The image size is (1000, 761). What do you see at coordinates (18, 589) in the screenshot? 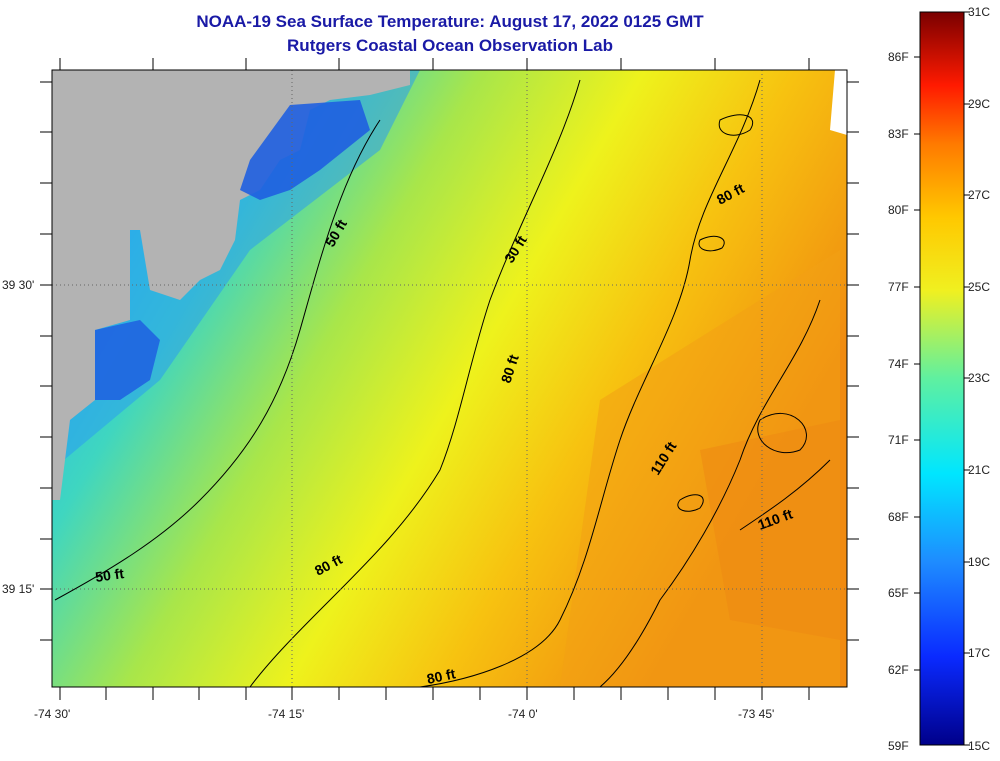
I see `lat-label-39-15: 39 15'` at bounding box center [18, 589].